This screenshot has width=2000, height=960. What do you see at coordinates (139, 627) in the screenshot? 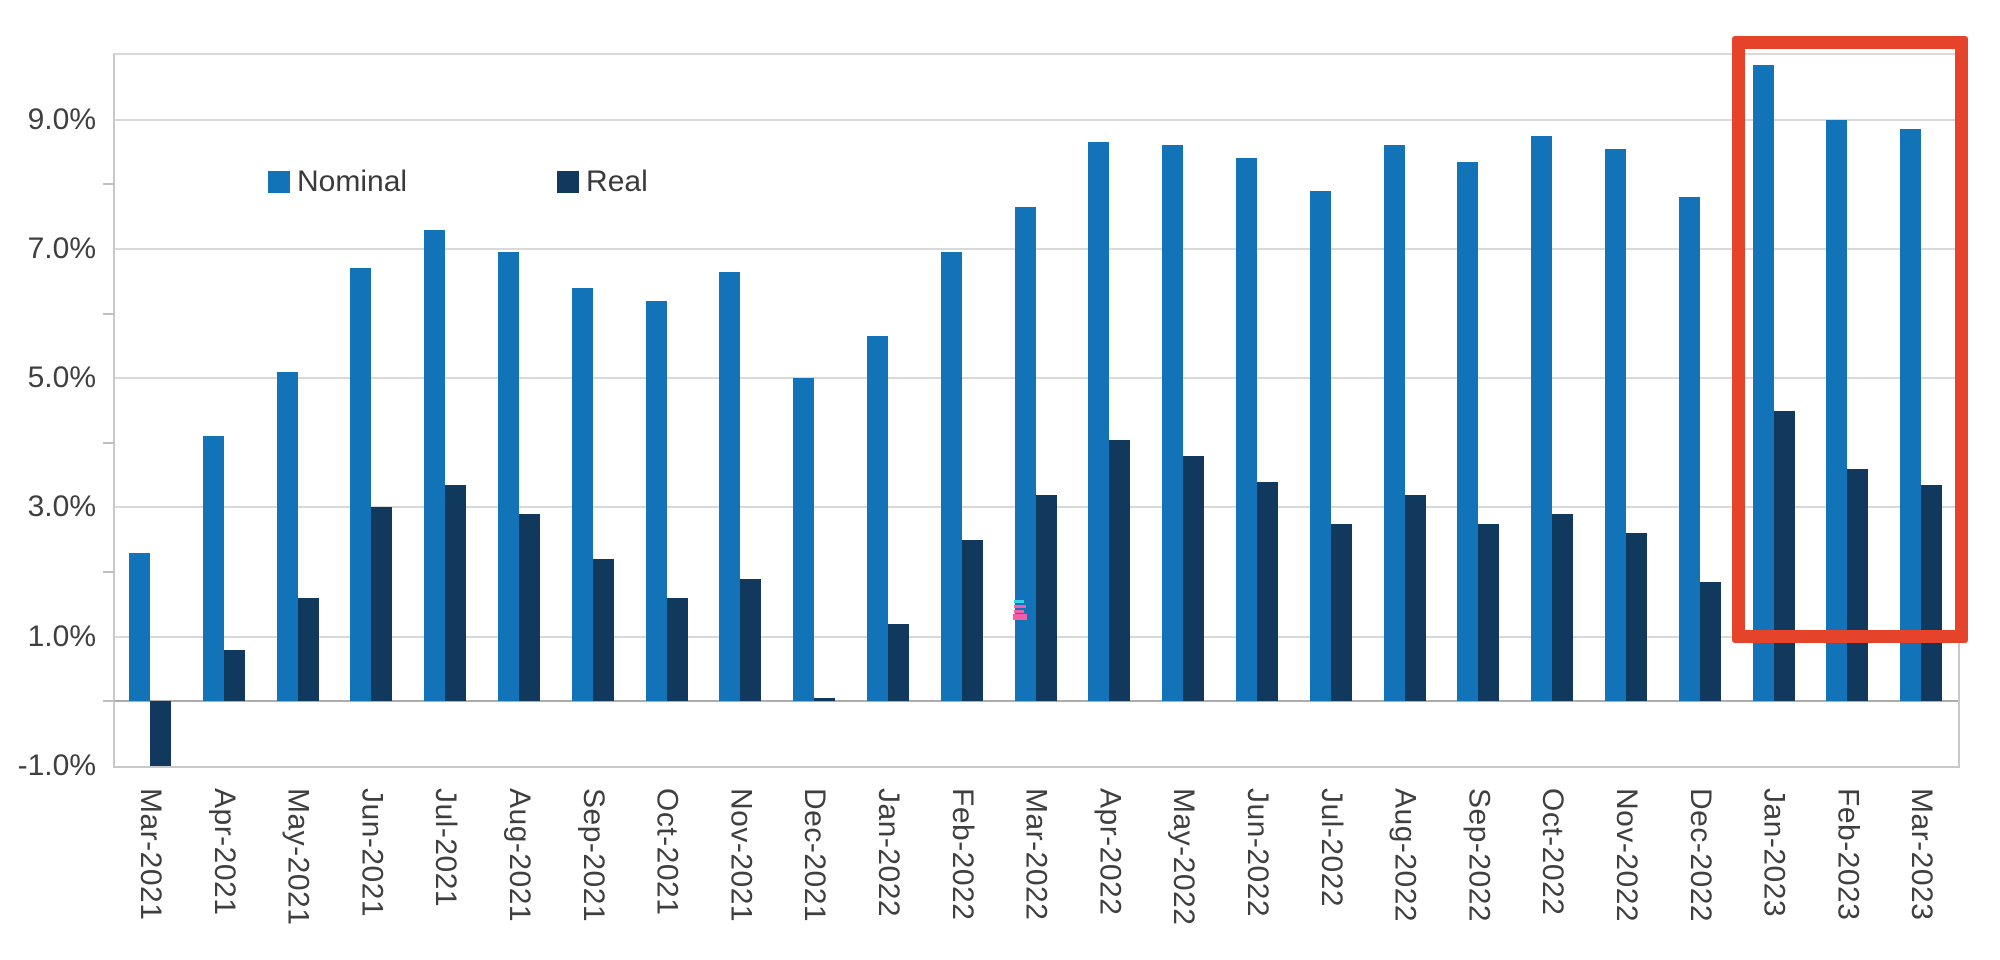
I see `bar-nominal-Mar-2021` at bounding box center [139, 627].